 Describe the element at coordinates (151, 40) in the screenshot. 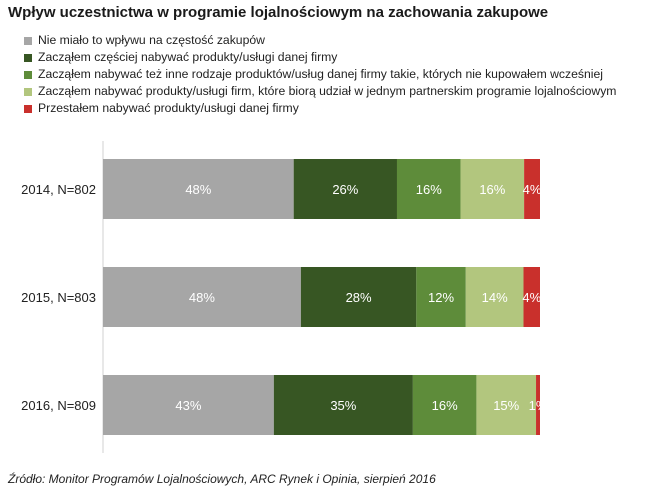

I see `legend-label: Nie miało to wpływu na częstość zakupów` at that location.